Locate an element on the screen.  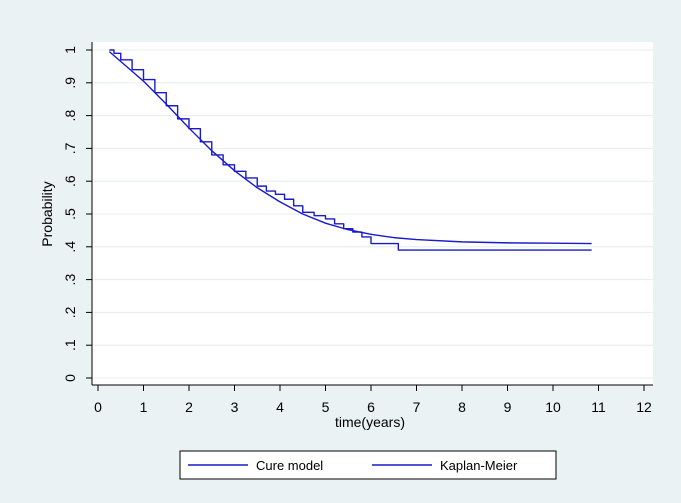
y-axis-title: Probability is located at coordinates (47, 213).